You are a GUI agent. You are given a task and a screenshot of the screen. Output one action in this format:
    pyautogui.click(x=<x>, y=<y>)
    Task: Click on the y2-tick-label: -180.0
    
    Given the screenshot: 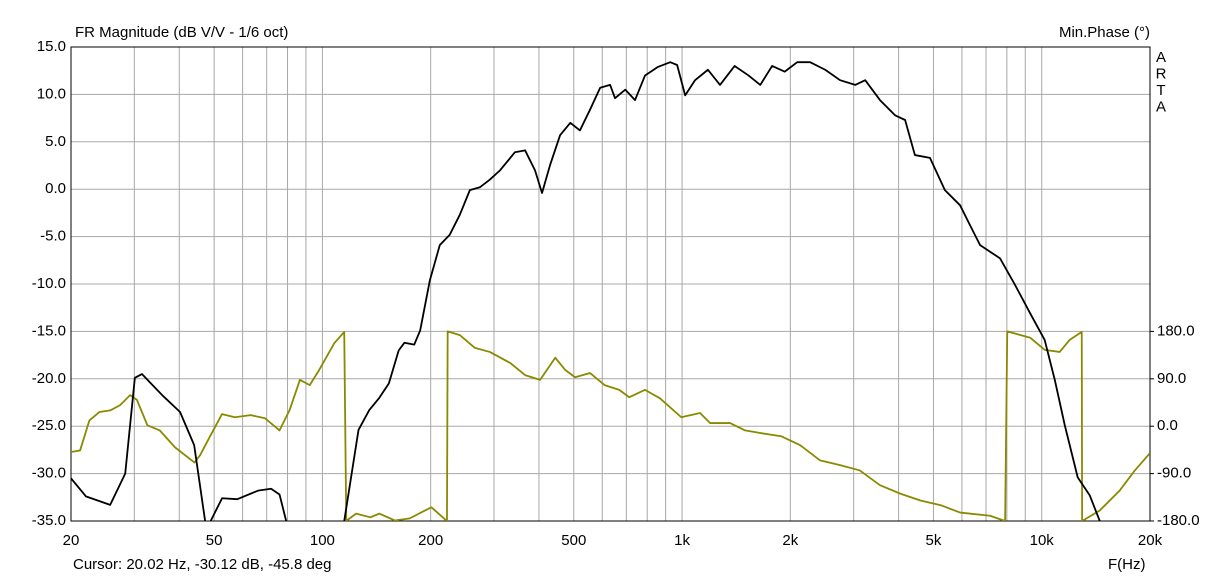 What is the action you would take?
    pyautogui.click(x=1178, y=520)
    